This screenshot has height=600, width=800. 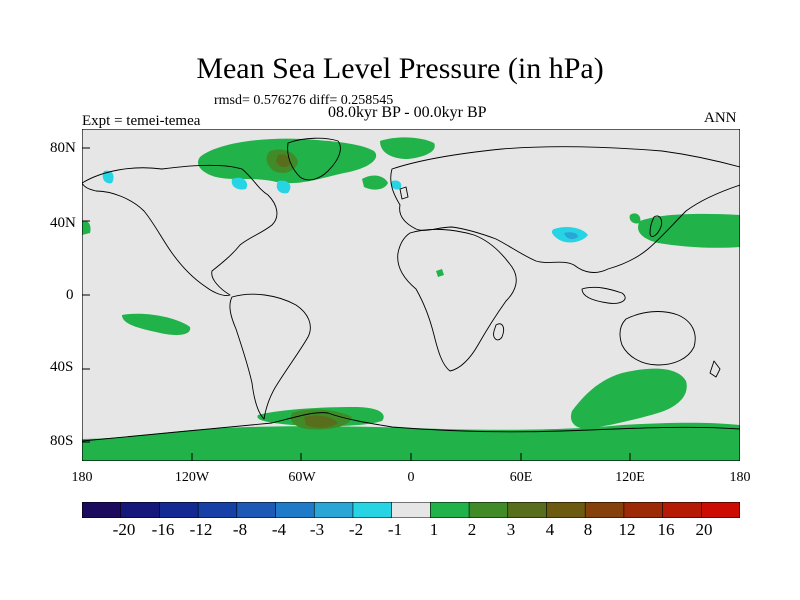 I want to click on greenland-coast, so click(x=314, y=159).